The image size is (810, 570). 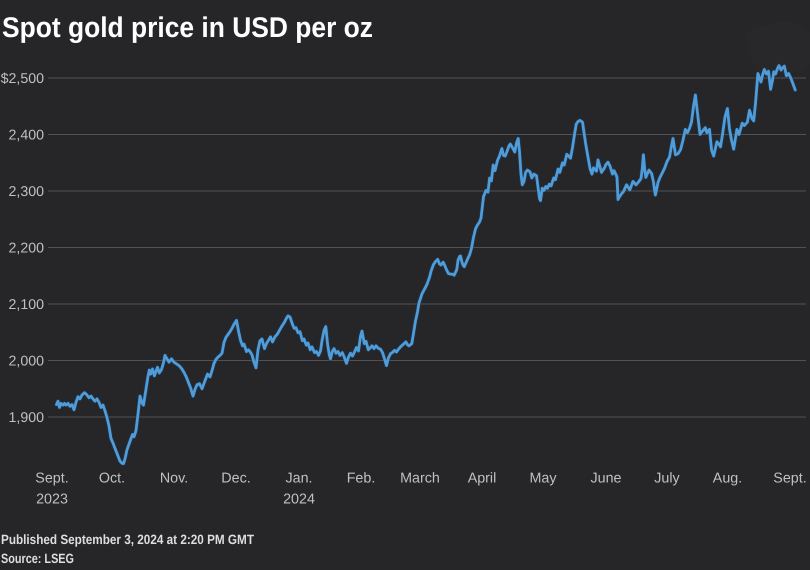 What do you see at coordinates (26, 362) in the screenshot?
I see `svg-text: 2,000` at bounding box center [26, 362].